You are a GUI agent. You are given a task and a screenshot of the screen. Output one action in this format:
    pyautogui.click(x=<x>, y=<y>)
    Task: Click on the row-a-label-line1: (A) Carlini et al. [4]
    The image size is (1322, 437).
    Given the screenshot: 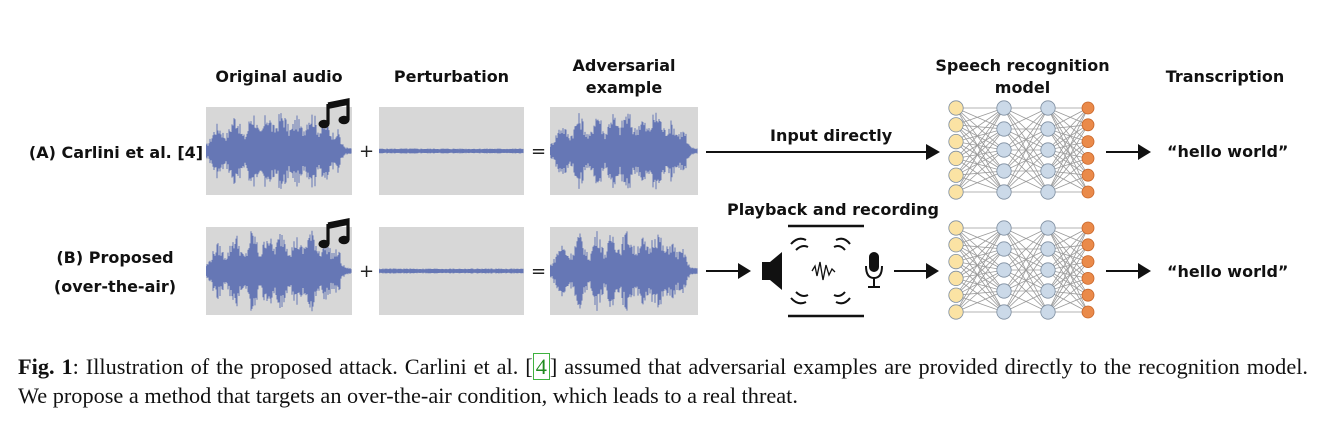 What is the action you would take?
    pyautogui.click(x=116, y=152)
    